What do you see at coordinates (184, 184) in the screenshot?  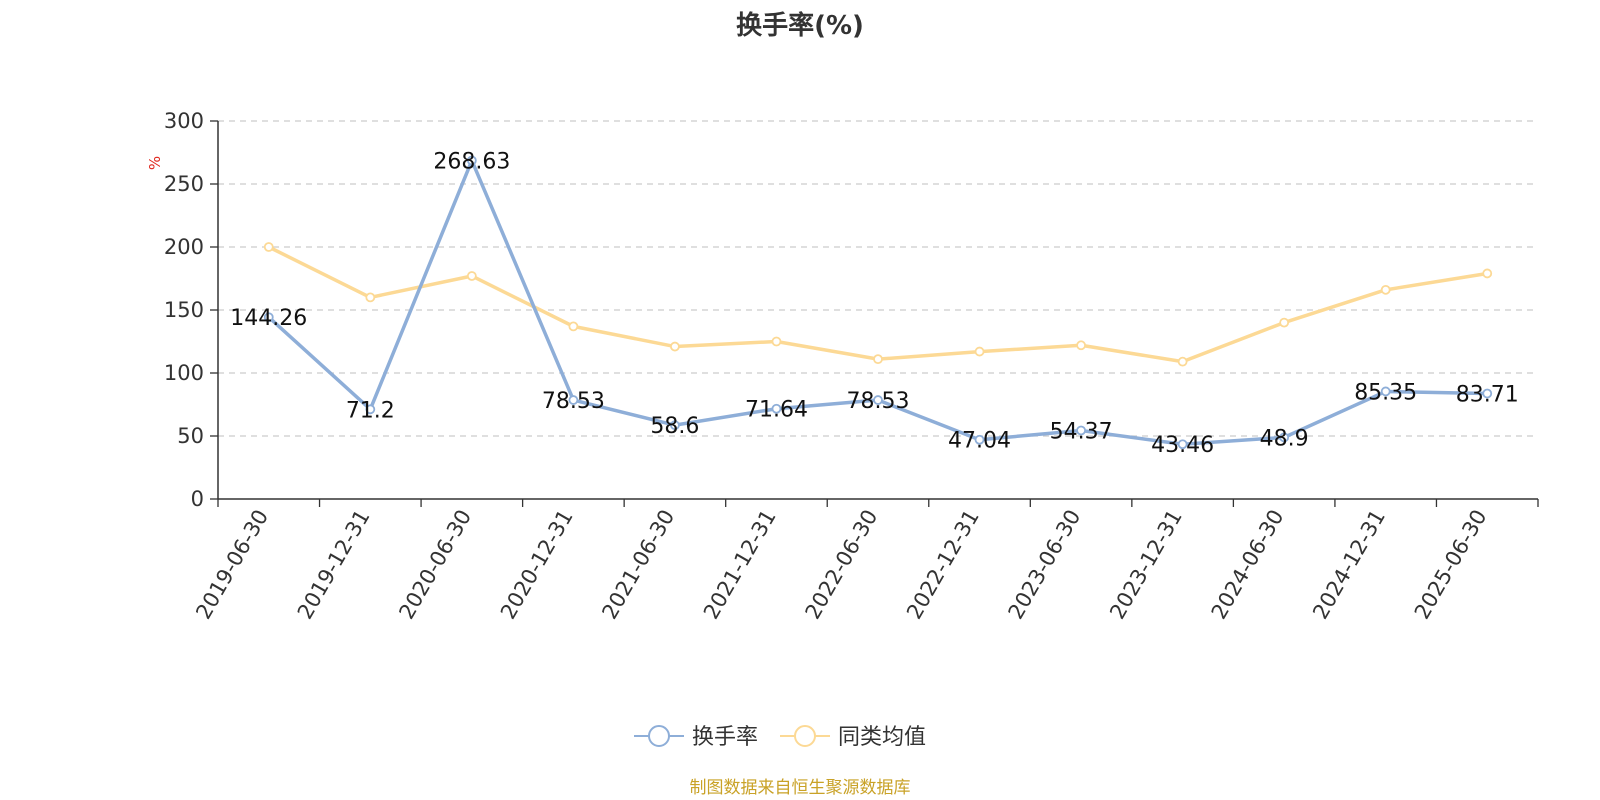 I see `y-tick-label: 250` at bounding box center [184, 184].